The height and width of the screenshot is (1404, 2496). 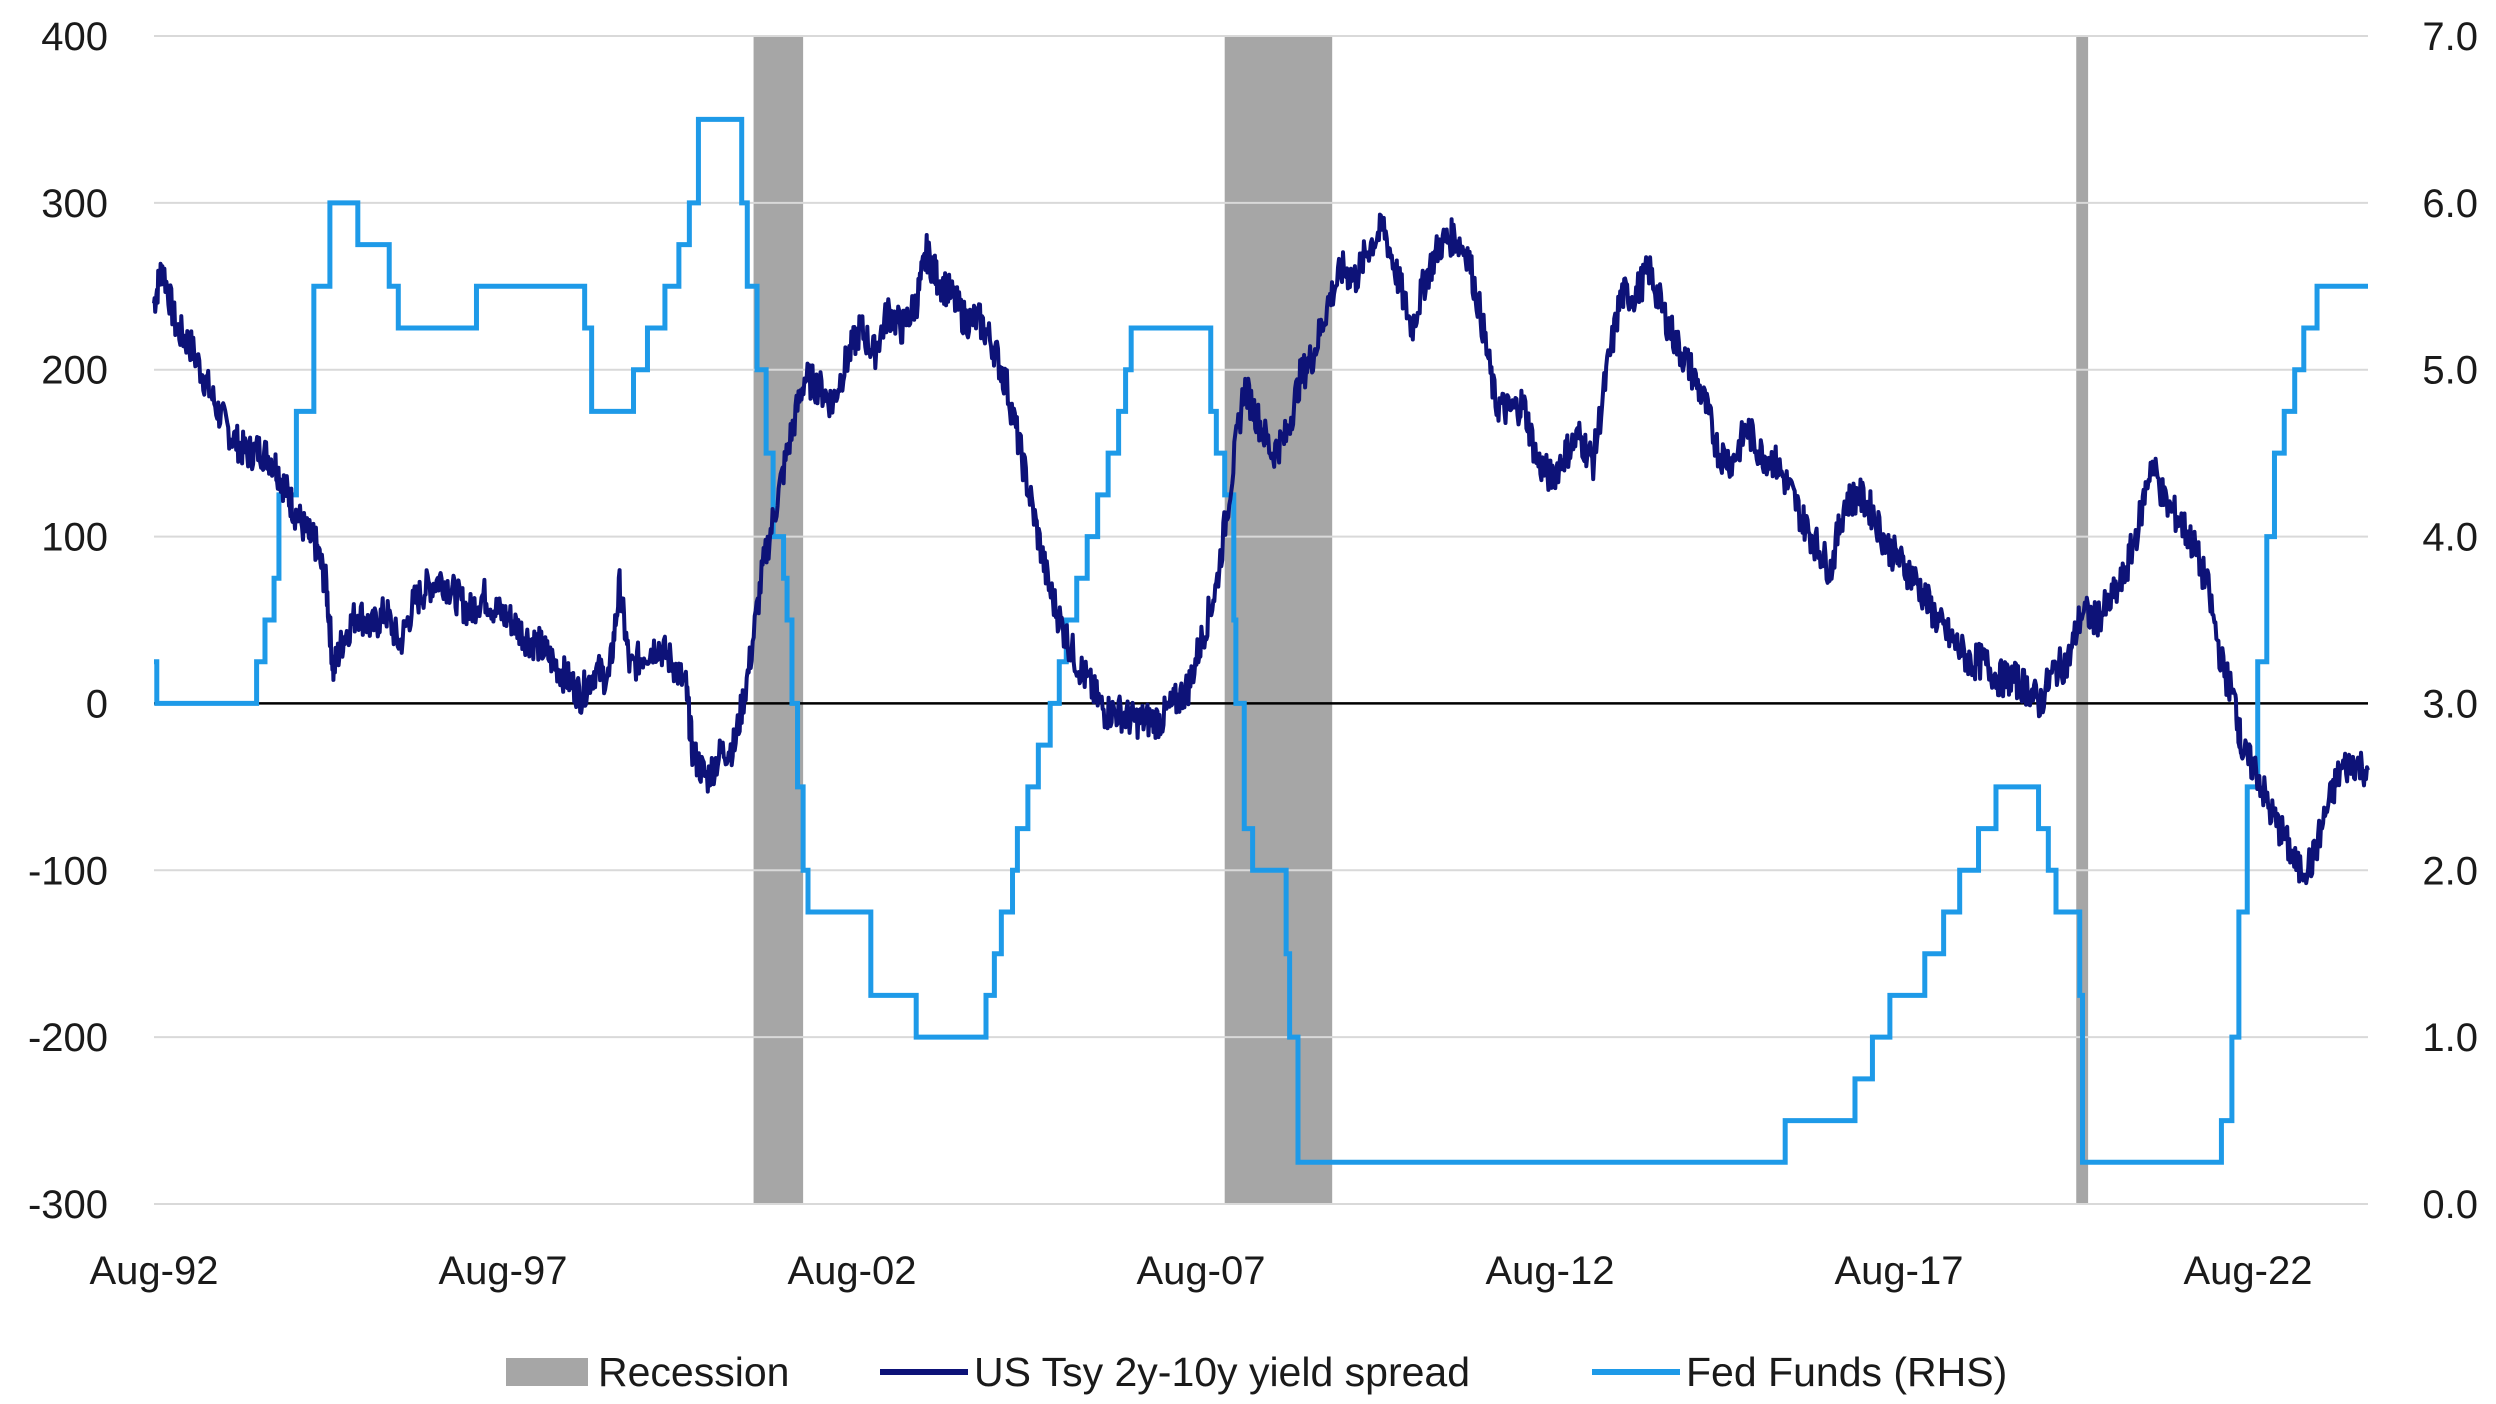 What do you see at coordinates (2450, 1205) in the screenshot?
I see `right-tick-label: 0.0` at bounding box center [2450, 1205].